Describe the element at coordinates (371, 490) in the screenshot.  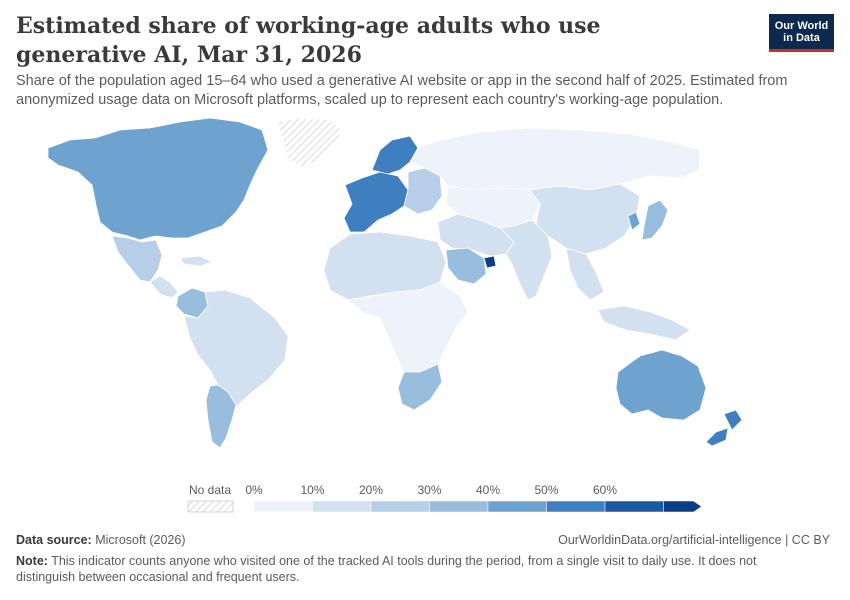
I see `legend-tick-label: 20%` at that location.